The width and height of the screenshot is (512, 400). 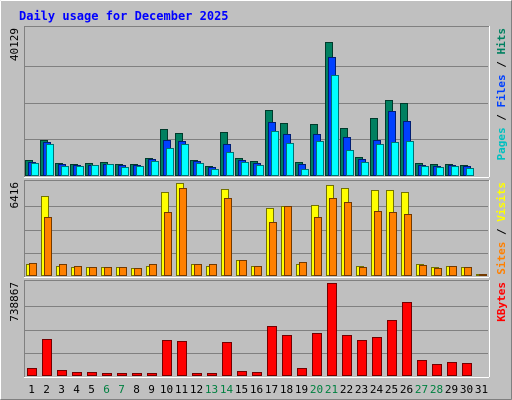 What do you see at coordinates (421, 389) in the screenshot?
I see `x-tick-label: 27` at bounding box center [421, 389].